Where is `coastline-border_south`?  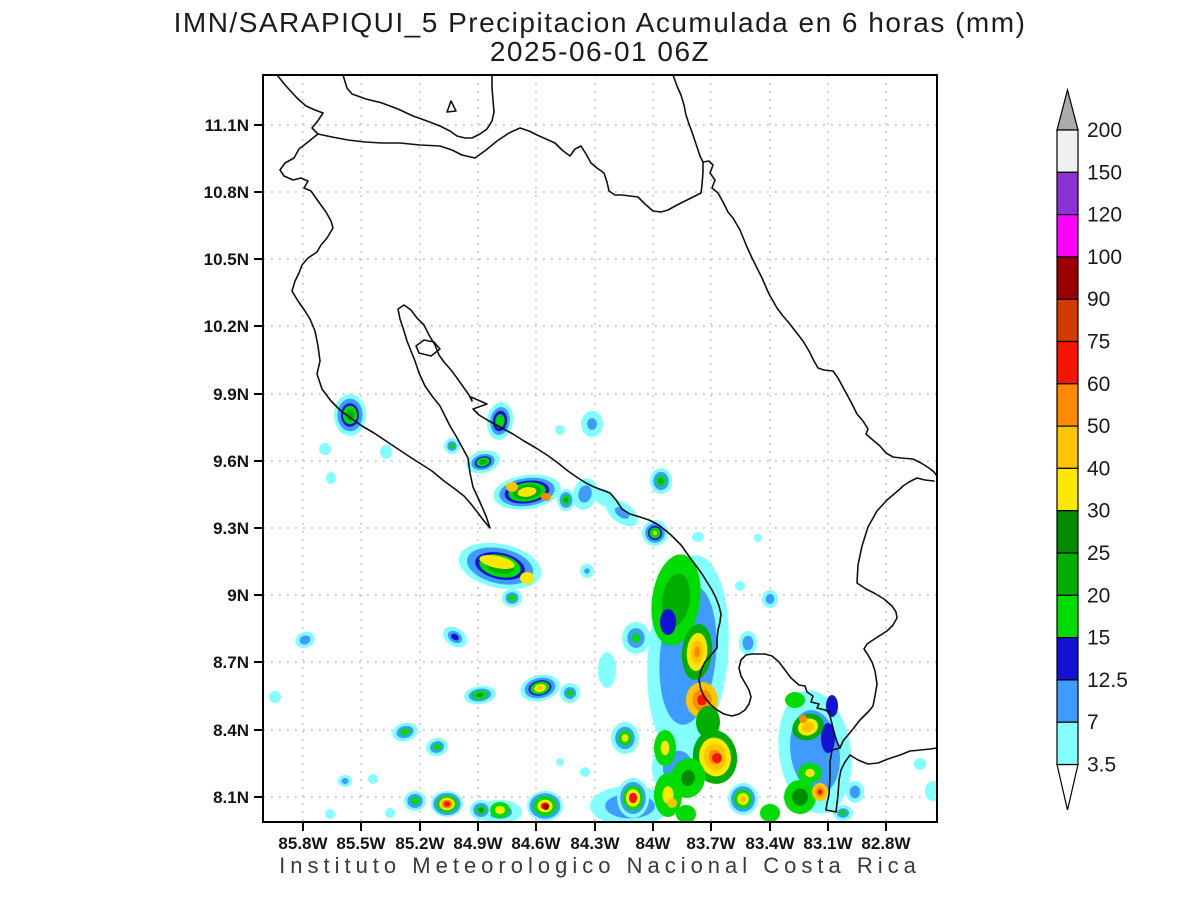
coastline-border_south is located at coordinates (887, 613).